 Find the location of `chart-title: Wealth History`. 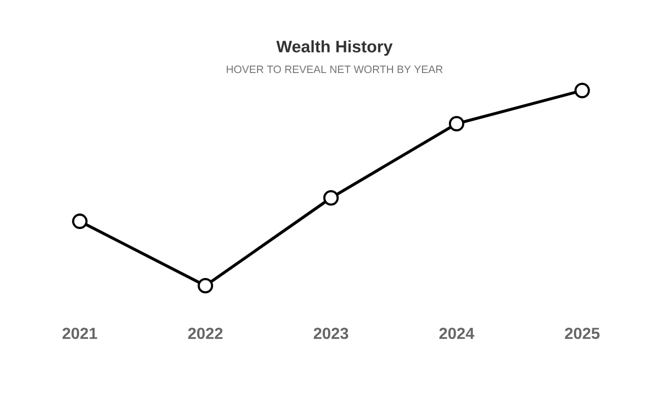

chart-title: Wealth History is located at coordinates (334, 48).